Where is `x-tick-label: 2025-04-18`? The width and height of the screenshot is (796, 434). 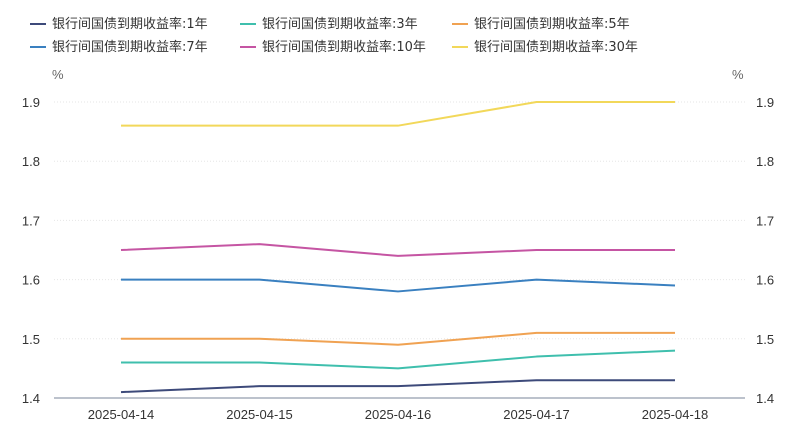 x-tick-label: 2025-04-18 is located at coordinates (675, 414).